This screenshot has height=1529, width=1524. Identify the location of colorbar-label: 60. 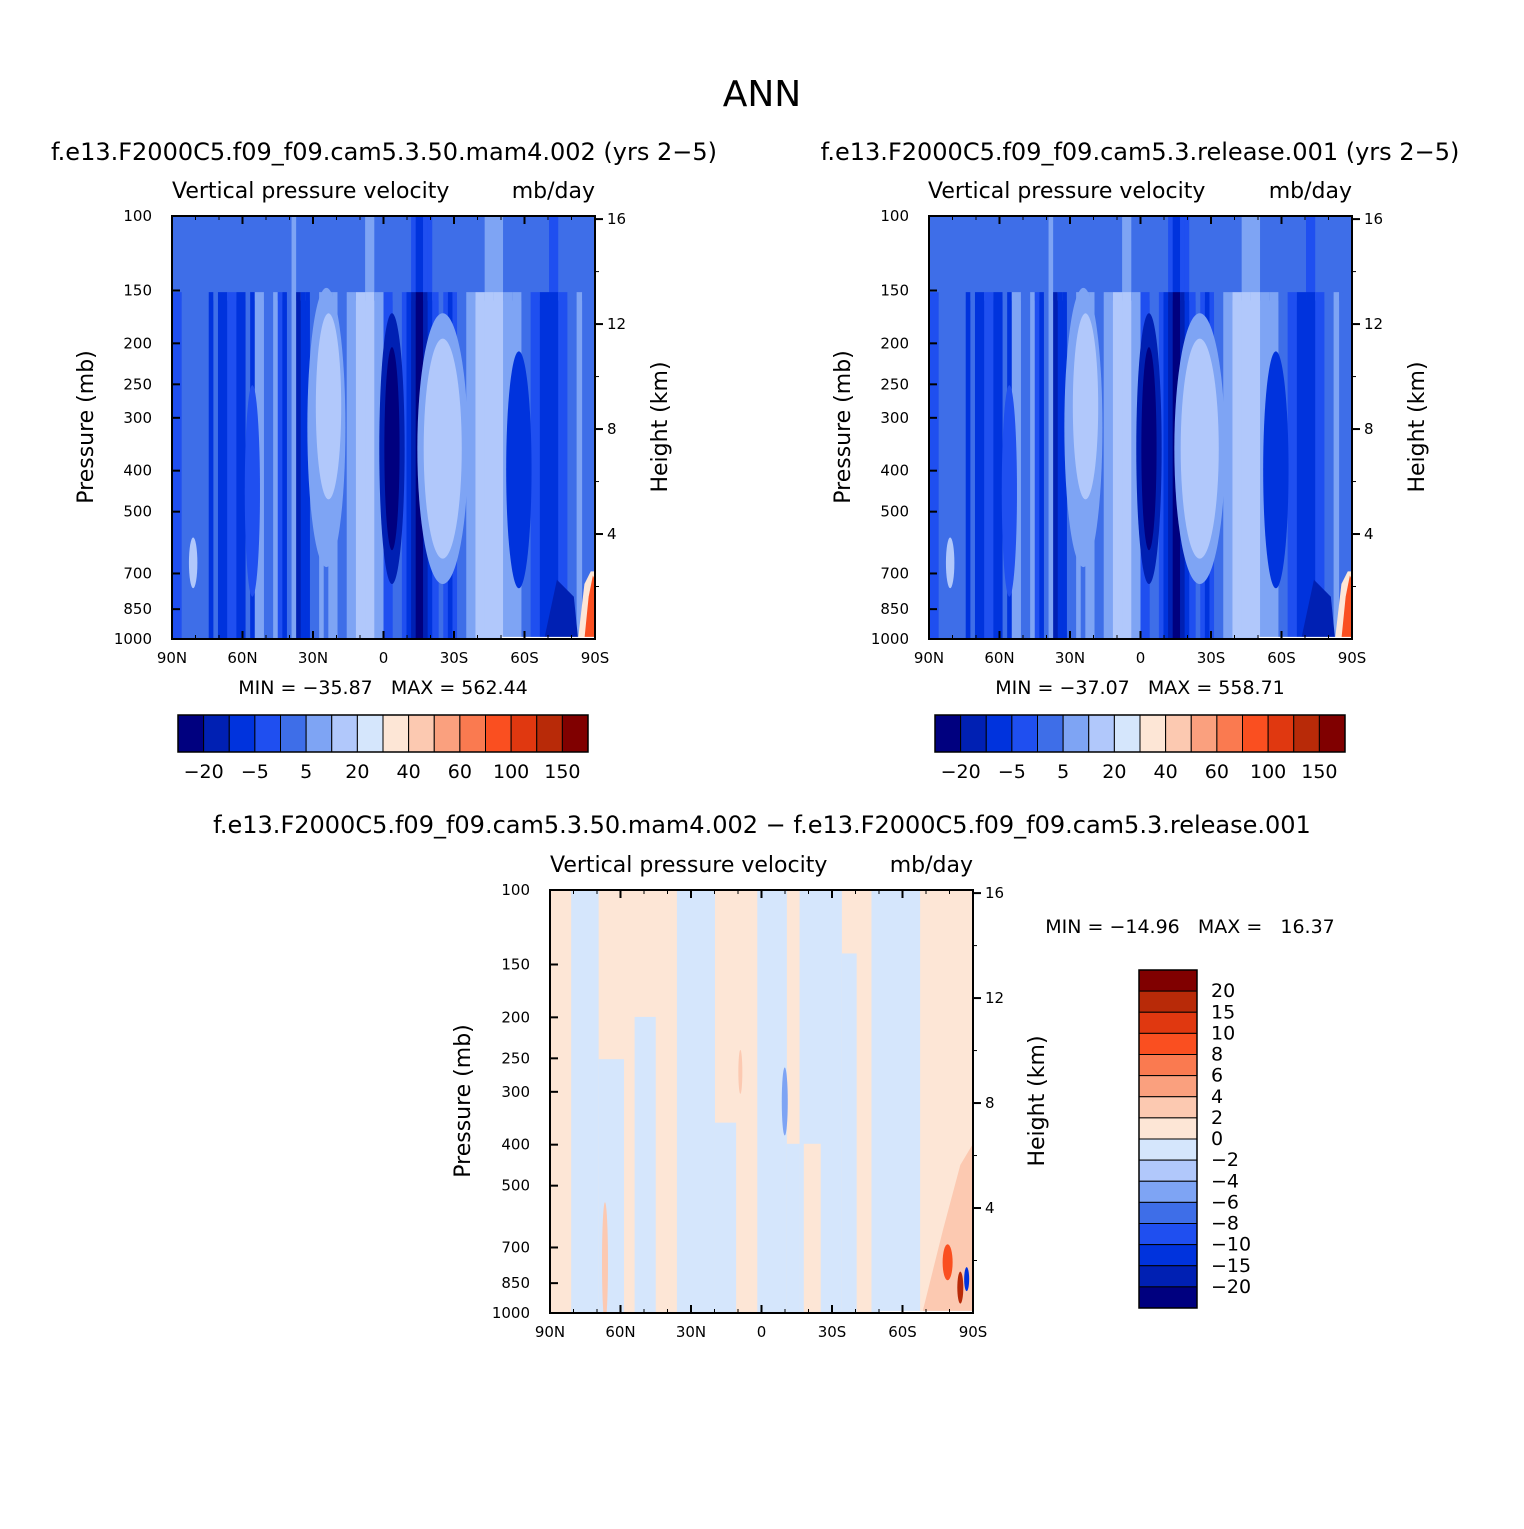
(1217, 772).